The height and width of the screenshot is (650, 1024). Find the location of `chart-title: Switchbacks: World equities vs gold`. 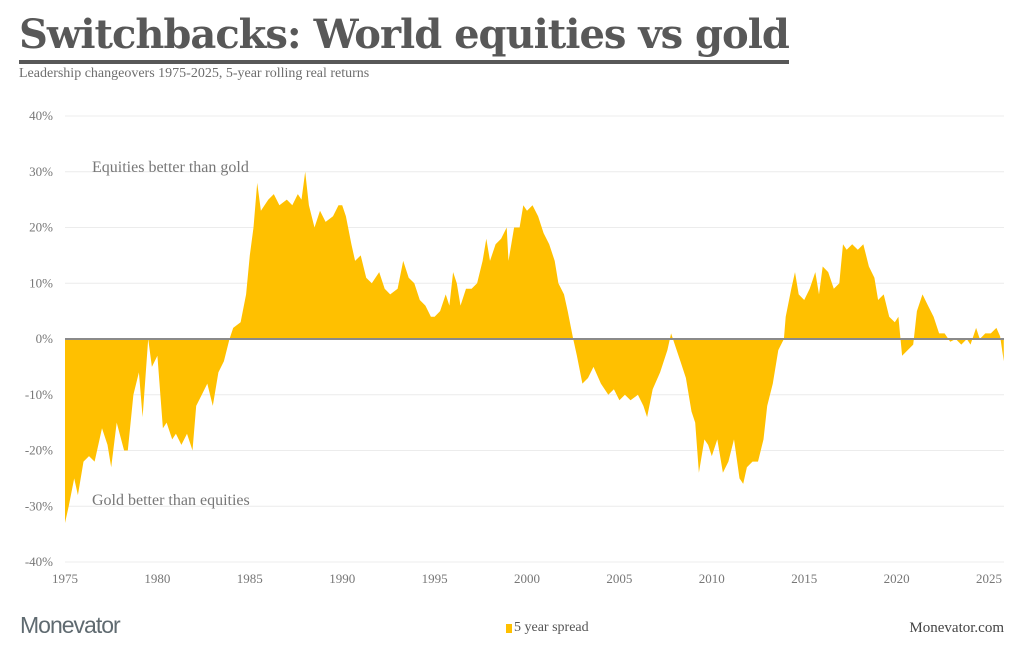

chart-title: Switchbacks: World equities vs gold is located at coordinates (404, 37).